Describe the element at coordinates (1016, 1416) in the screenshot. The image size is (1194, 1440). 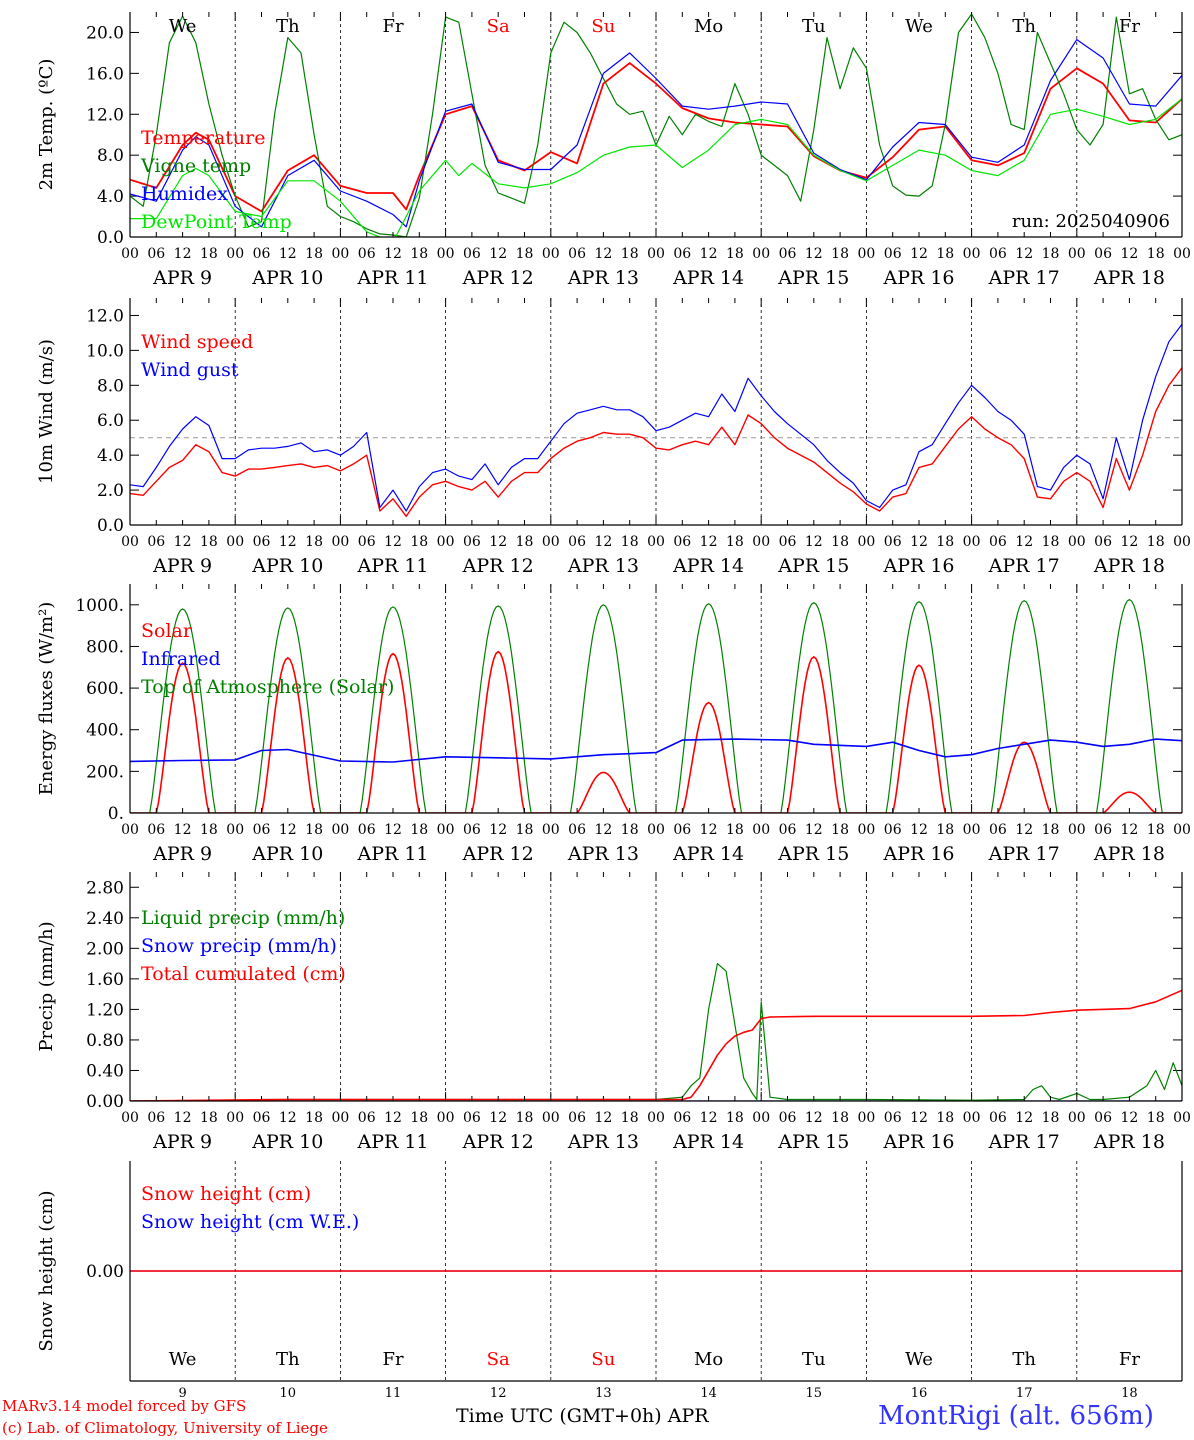
I see `station-name: MontRigi (alt. 656m)` at that location.